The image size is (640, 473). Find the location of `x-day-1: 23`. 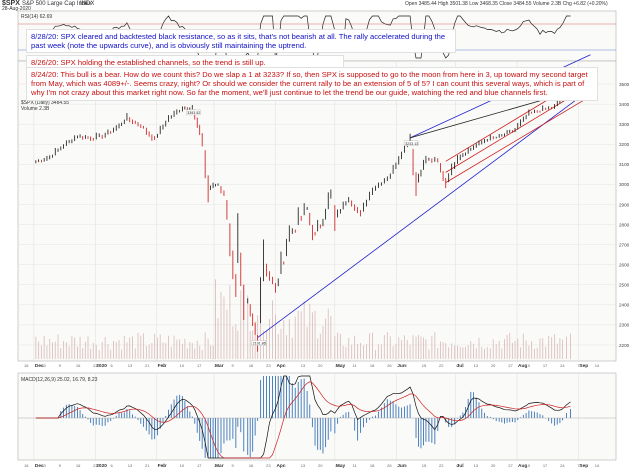

x-day-1: 23 is located at coordinates (43, 365).